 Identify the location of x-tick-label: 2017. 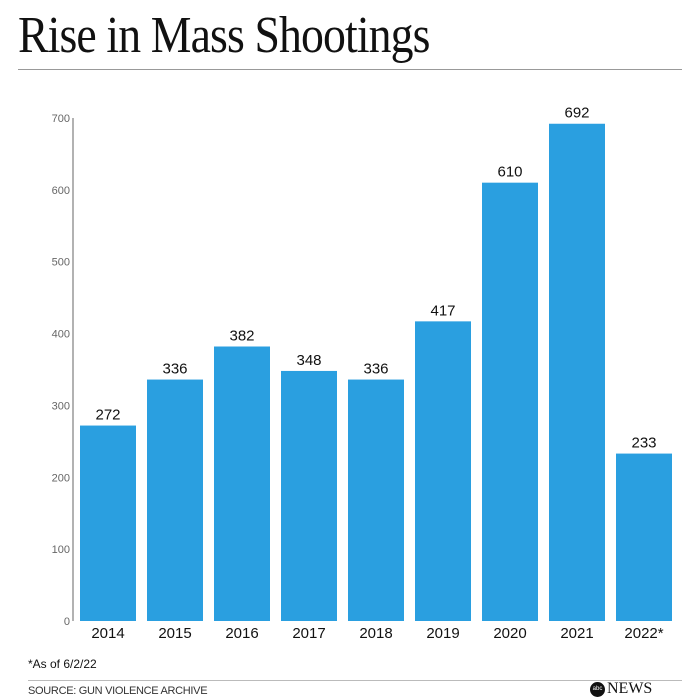
(308, 633).